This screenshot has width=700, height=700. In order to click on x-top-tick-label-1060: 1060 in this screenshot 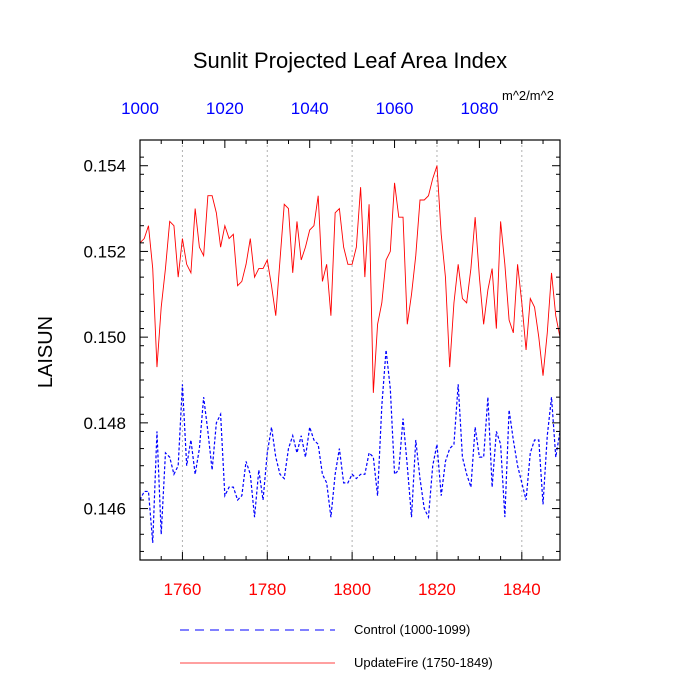, I will do `click(395, 108)`.